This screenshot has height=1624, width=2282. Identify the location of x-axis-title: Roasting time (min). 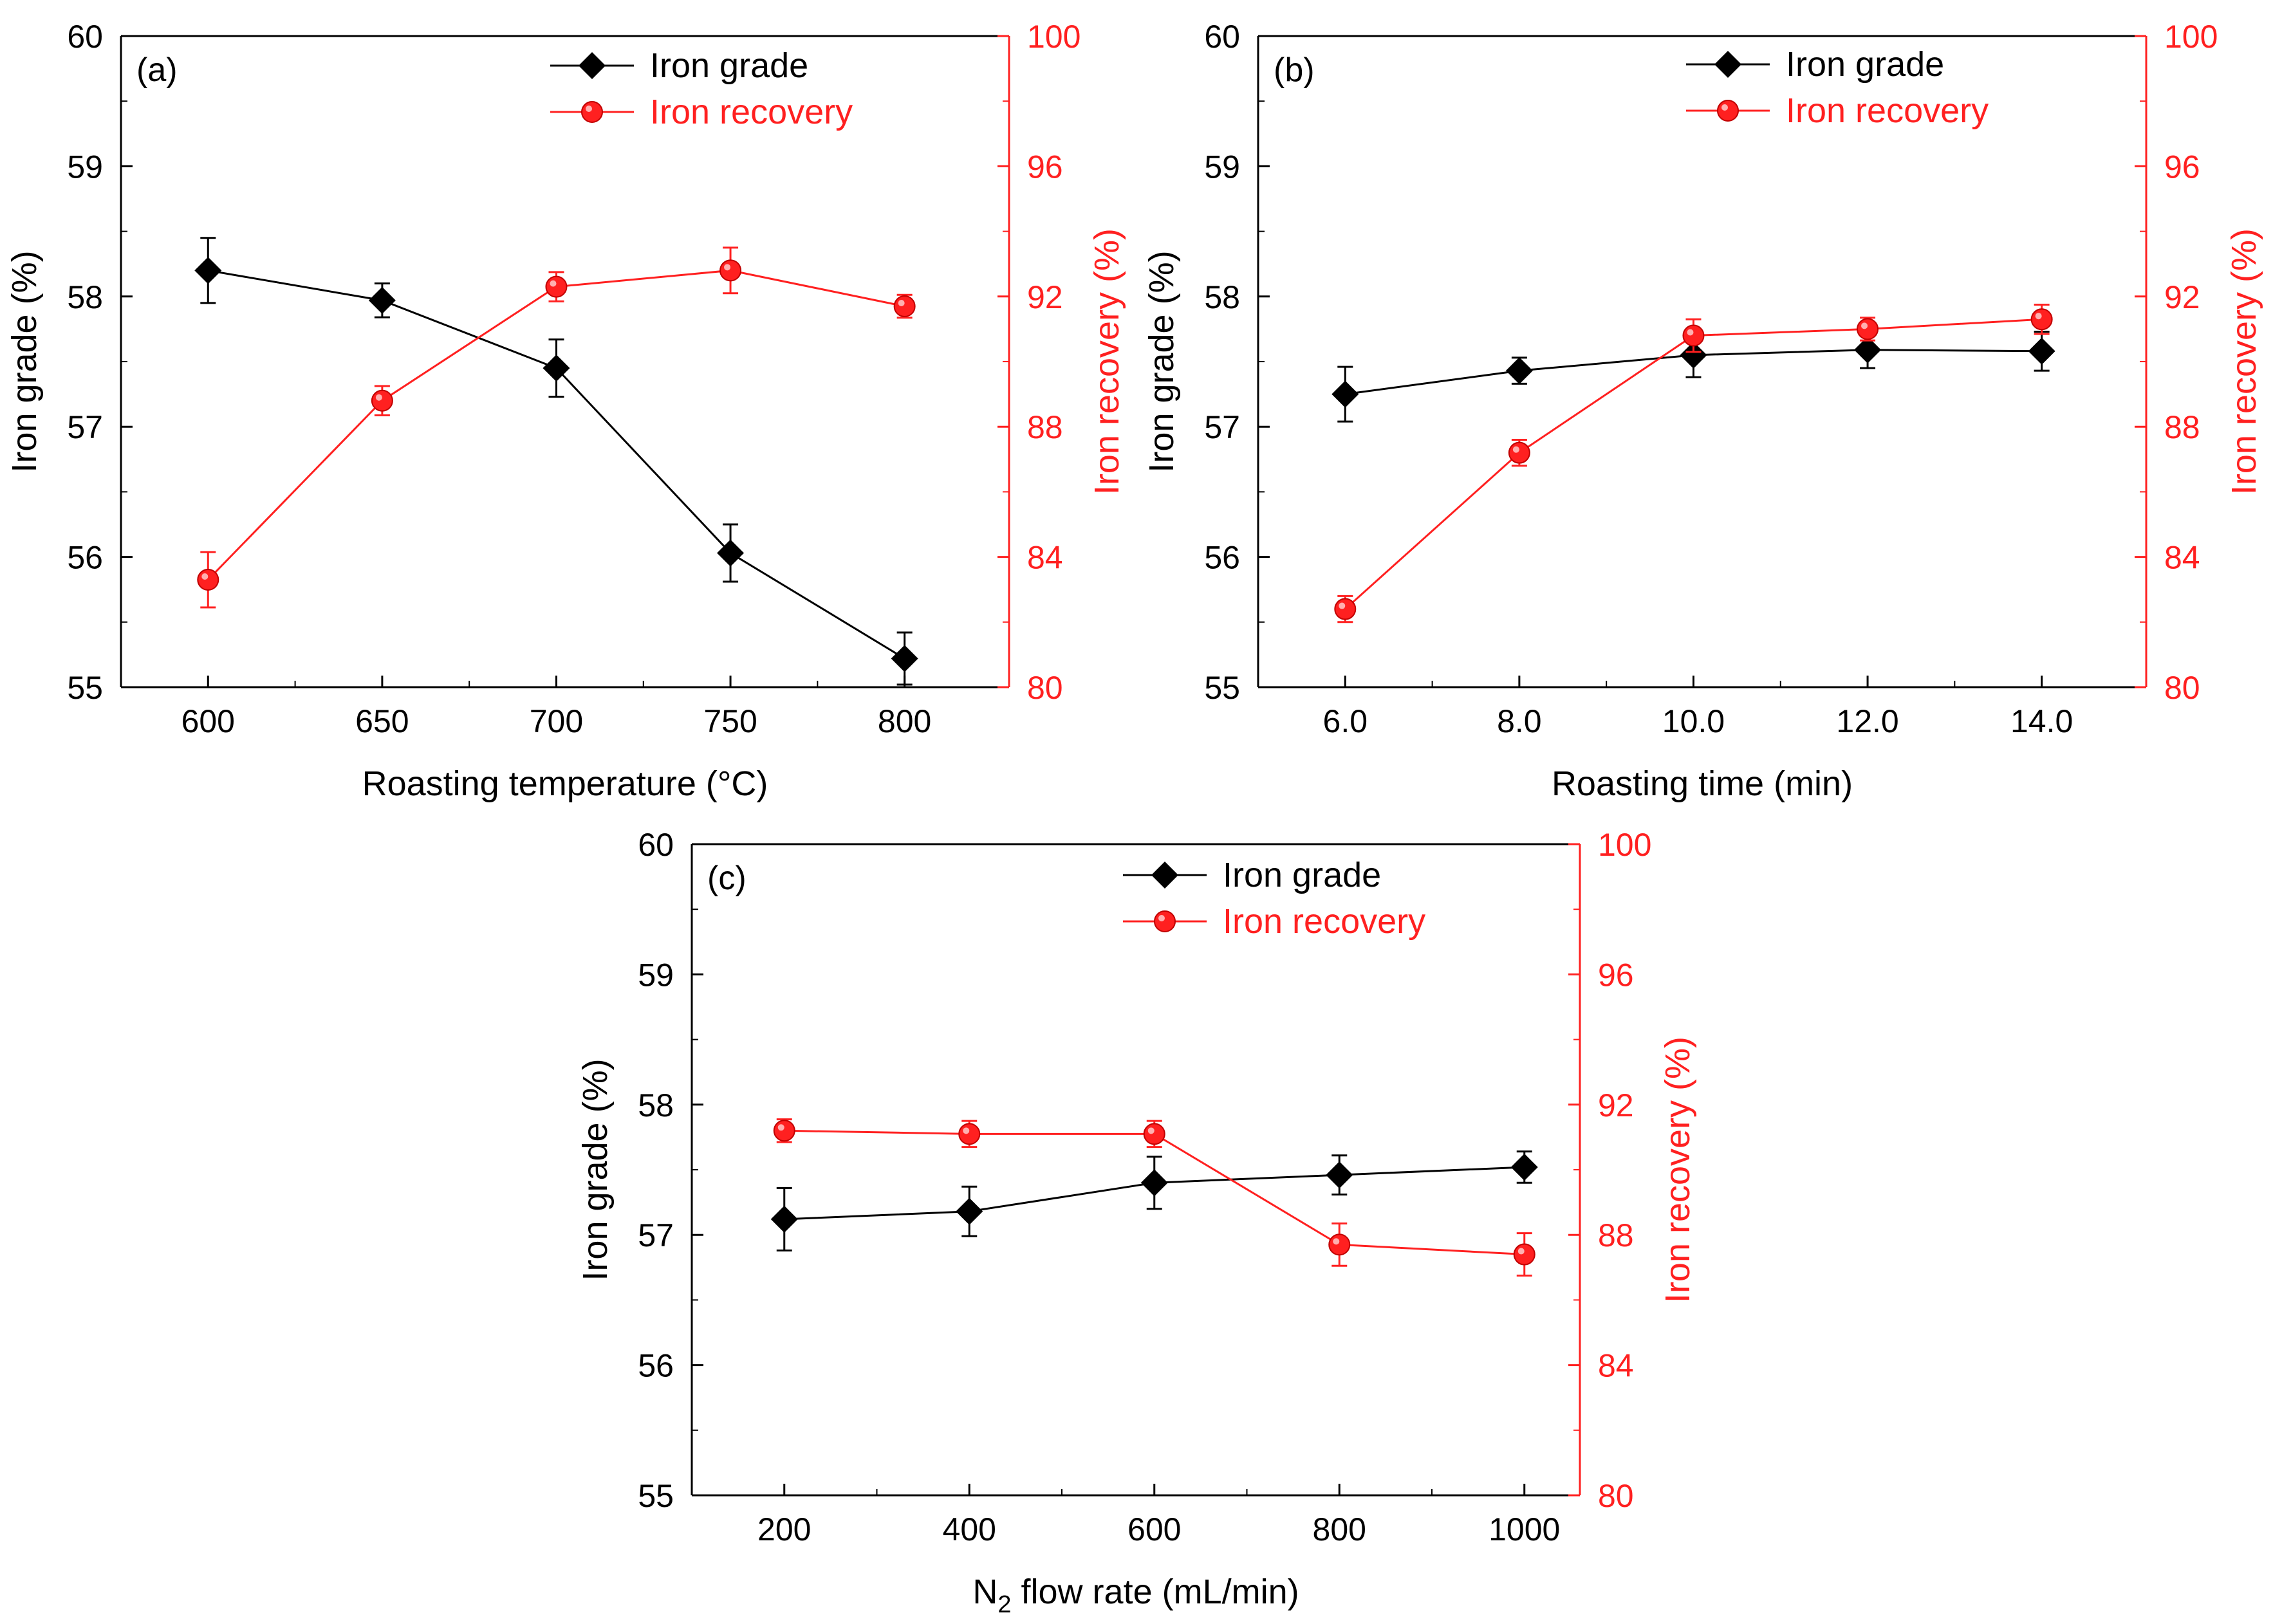
(1702, 784).